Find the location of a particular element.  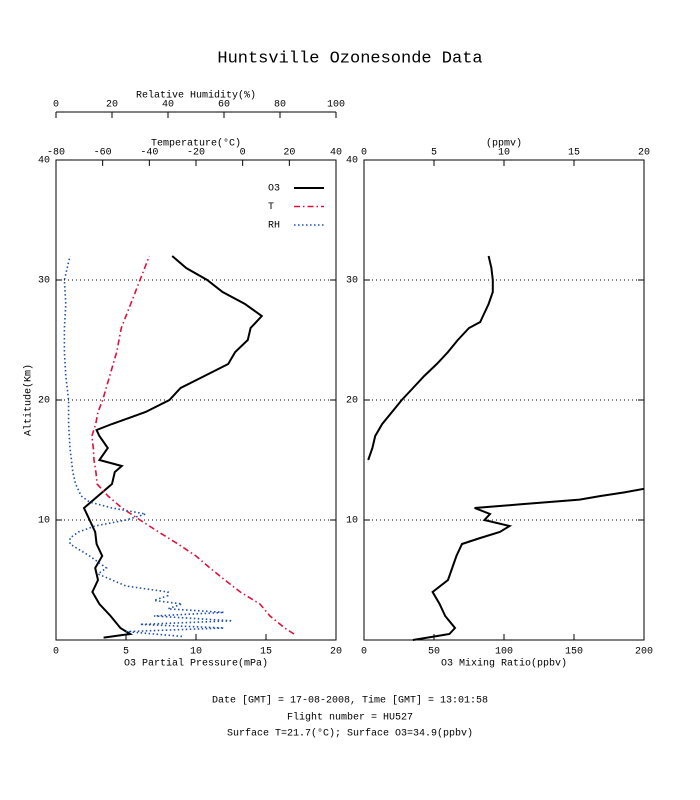

x-tick-label: 200 is located at coordinates (644, 652).